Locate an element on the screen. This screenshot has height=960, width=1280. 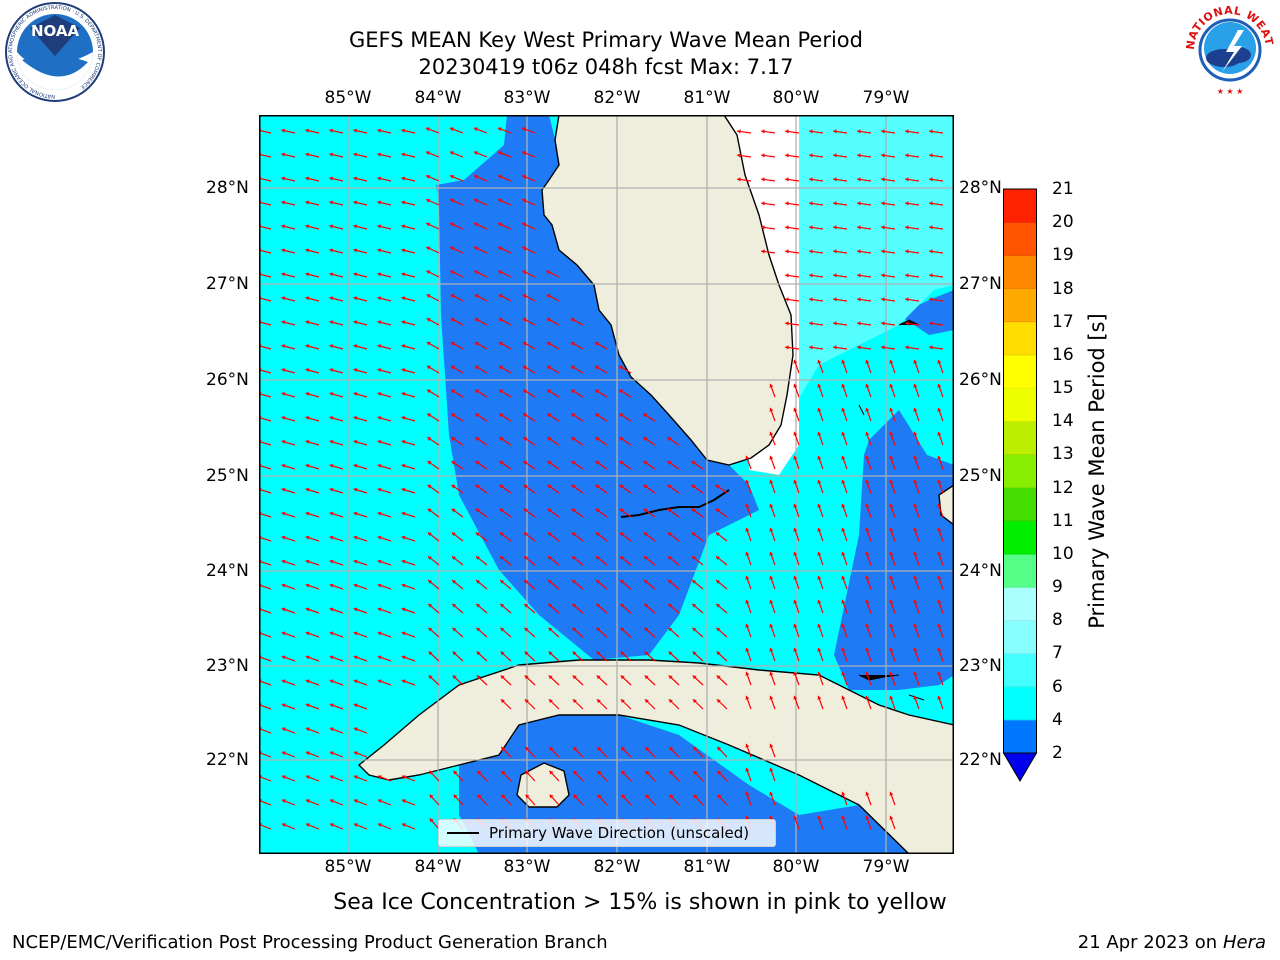
lon-label-top: 80°W is located at coordinates (796, 98).